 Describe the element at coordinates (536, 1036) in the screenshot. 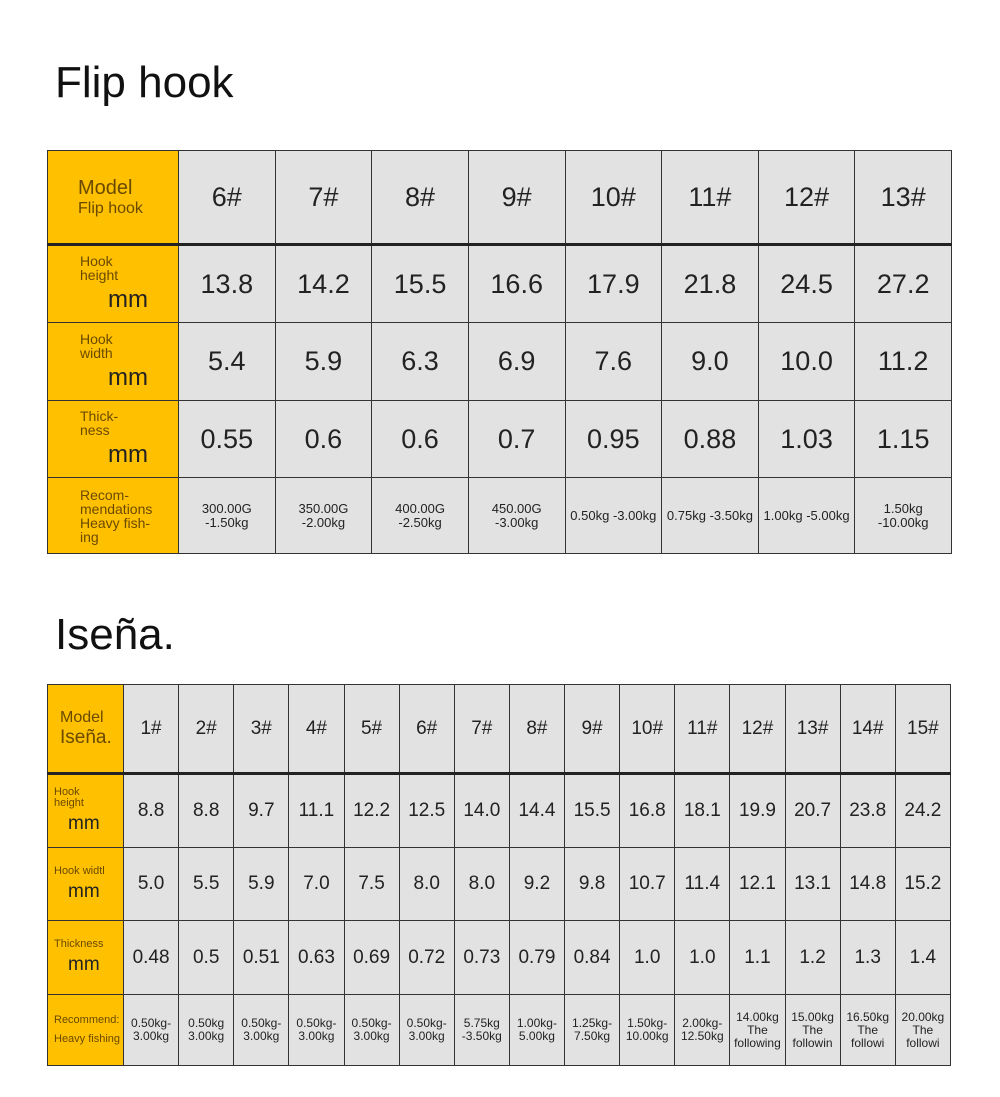

I see `recommendation-value: 5.00kg` at that location.